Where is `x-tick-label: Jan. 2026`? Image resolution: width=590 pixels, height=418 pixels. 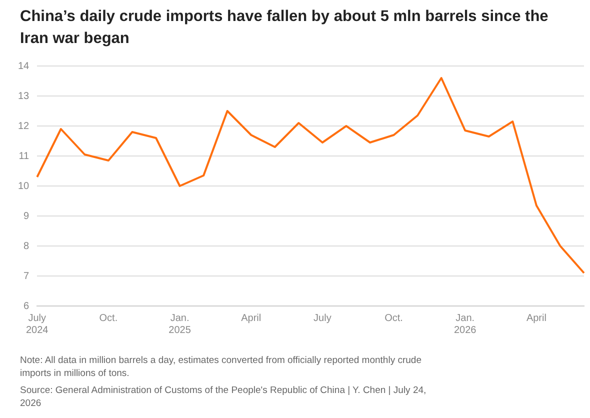
x-tick-label: Jan. 2026 is located at coordinates (465, 324).